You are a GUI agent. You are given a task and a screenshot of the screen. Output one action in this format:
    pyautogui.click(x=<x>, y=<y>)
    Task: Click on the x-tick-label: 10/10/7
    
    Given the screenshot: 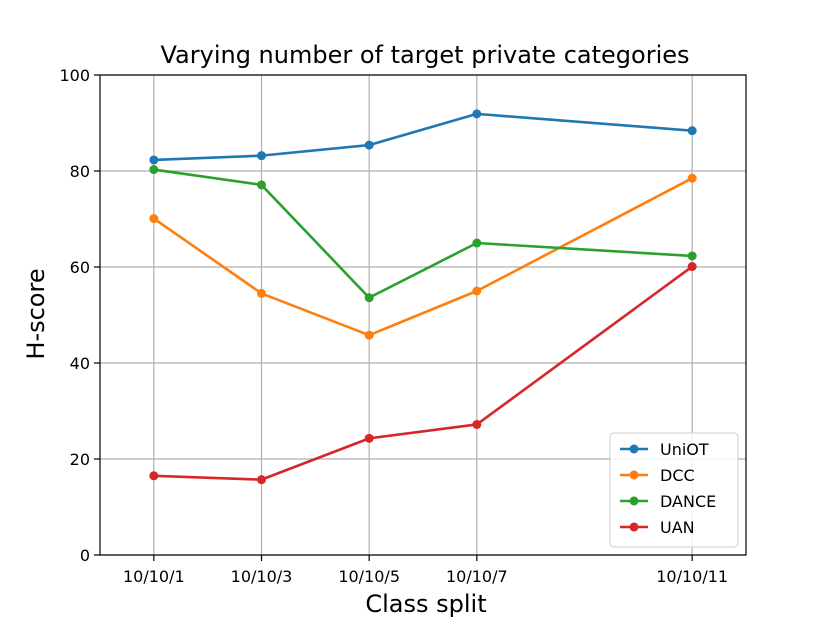 What is the action you would take?
    pyautogui.click(x=477, y=576)
    